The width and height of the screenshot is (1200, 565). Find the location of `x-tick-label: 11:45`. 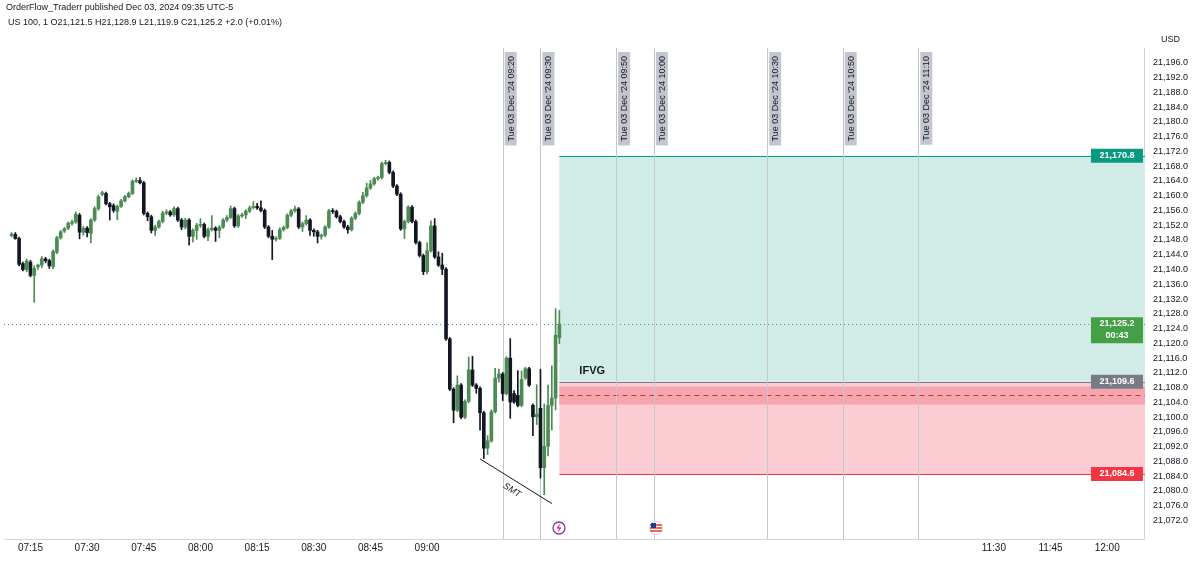

x-tick-label: 11:45 is located at coordinates (1051, 547).